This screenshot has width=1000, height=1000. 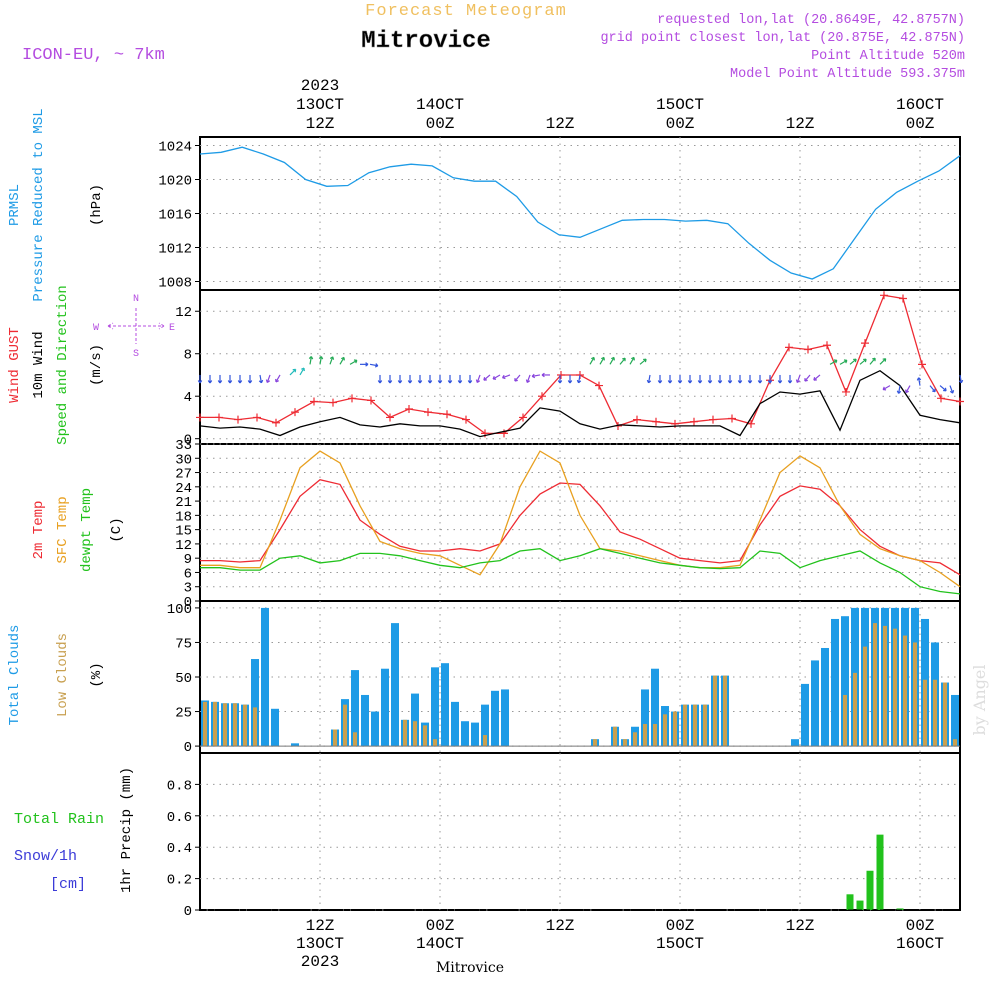 What do you see at coordinates (979, 699) in the screenshot?
I see `credit-label: by Angel` at bounding box center [979, 699].